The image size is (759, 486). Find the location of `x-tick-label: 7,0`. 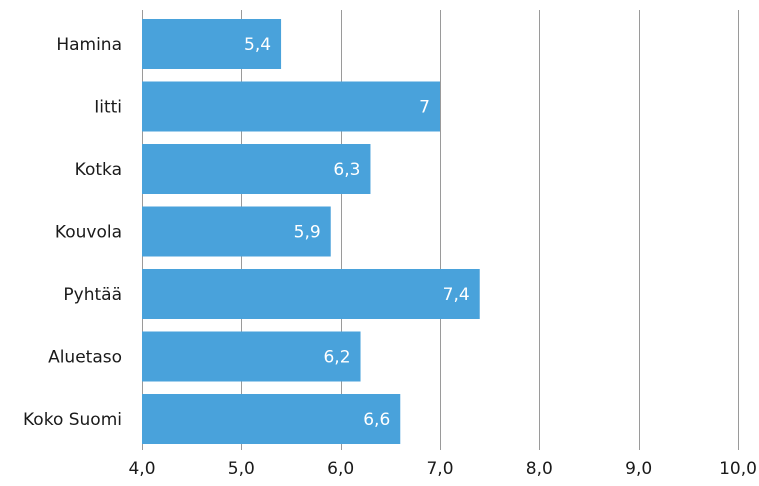

x-tick-label: 7,0 is located at coordinates (439, 469).